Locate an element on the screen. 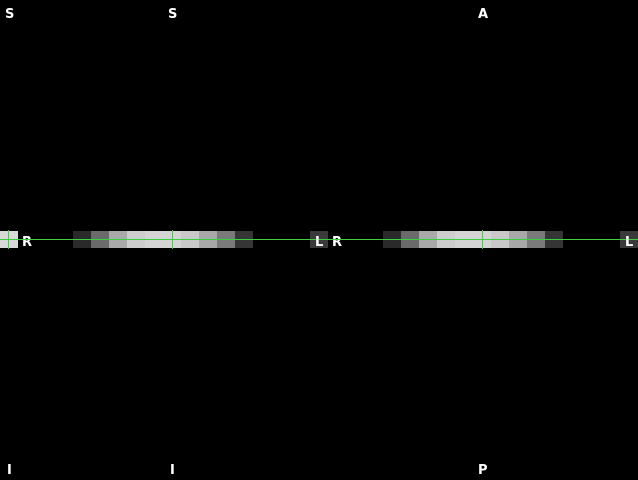  orientation-label-bottom: P is located at coordinates (483, 470).